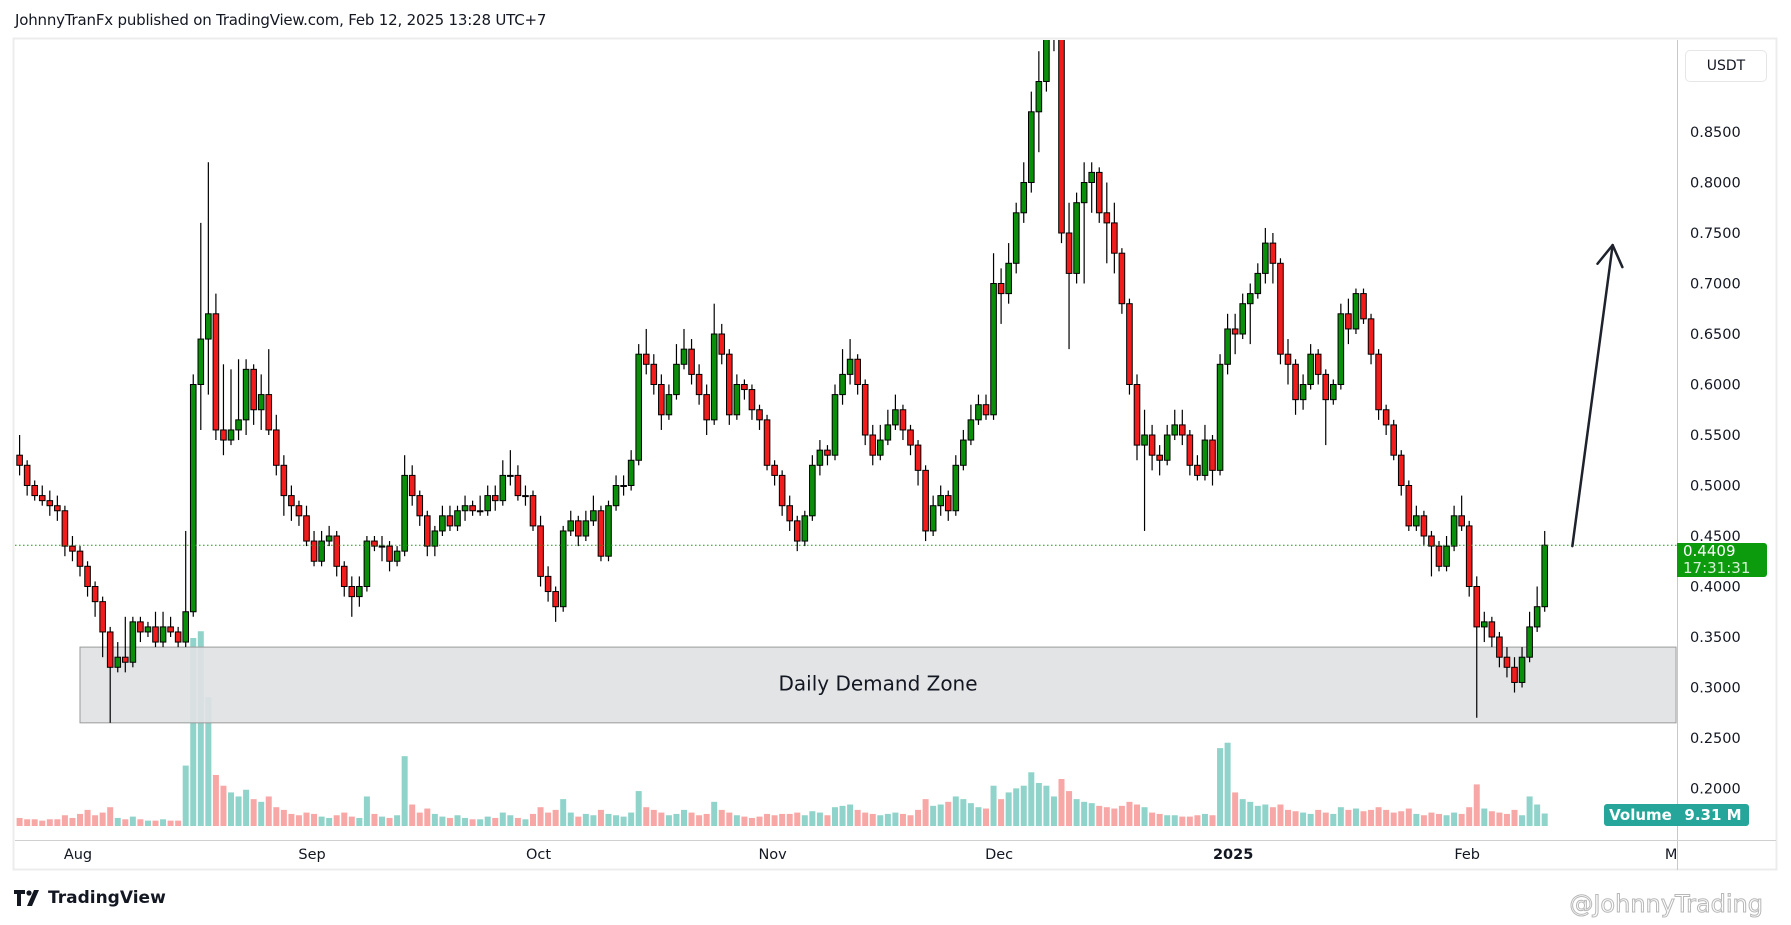 This screenshot has height=925, width=1791. What do you see at coordinates (1715, 739) in the screenshot?
I see `price-tick-label: 0.2500` at bounding box center [1715, 739].